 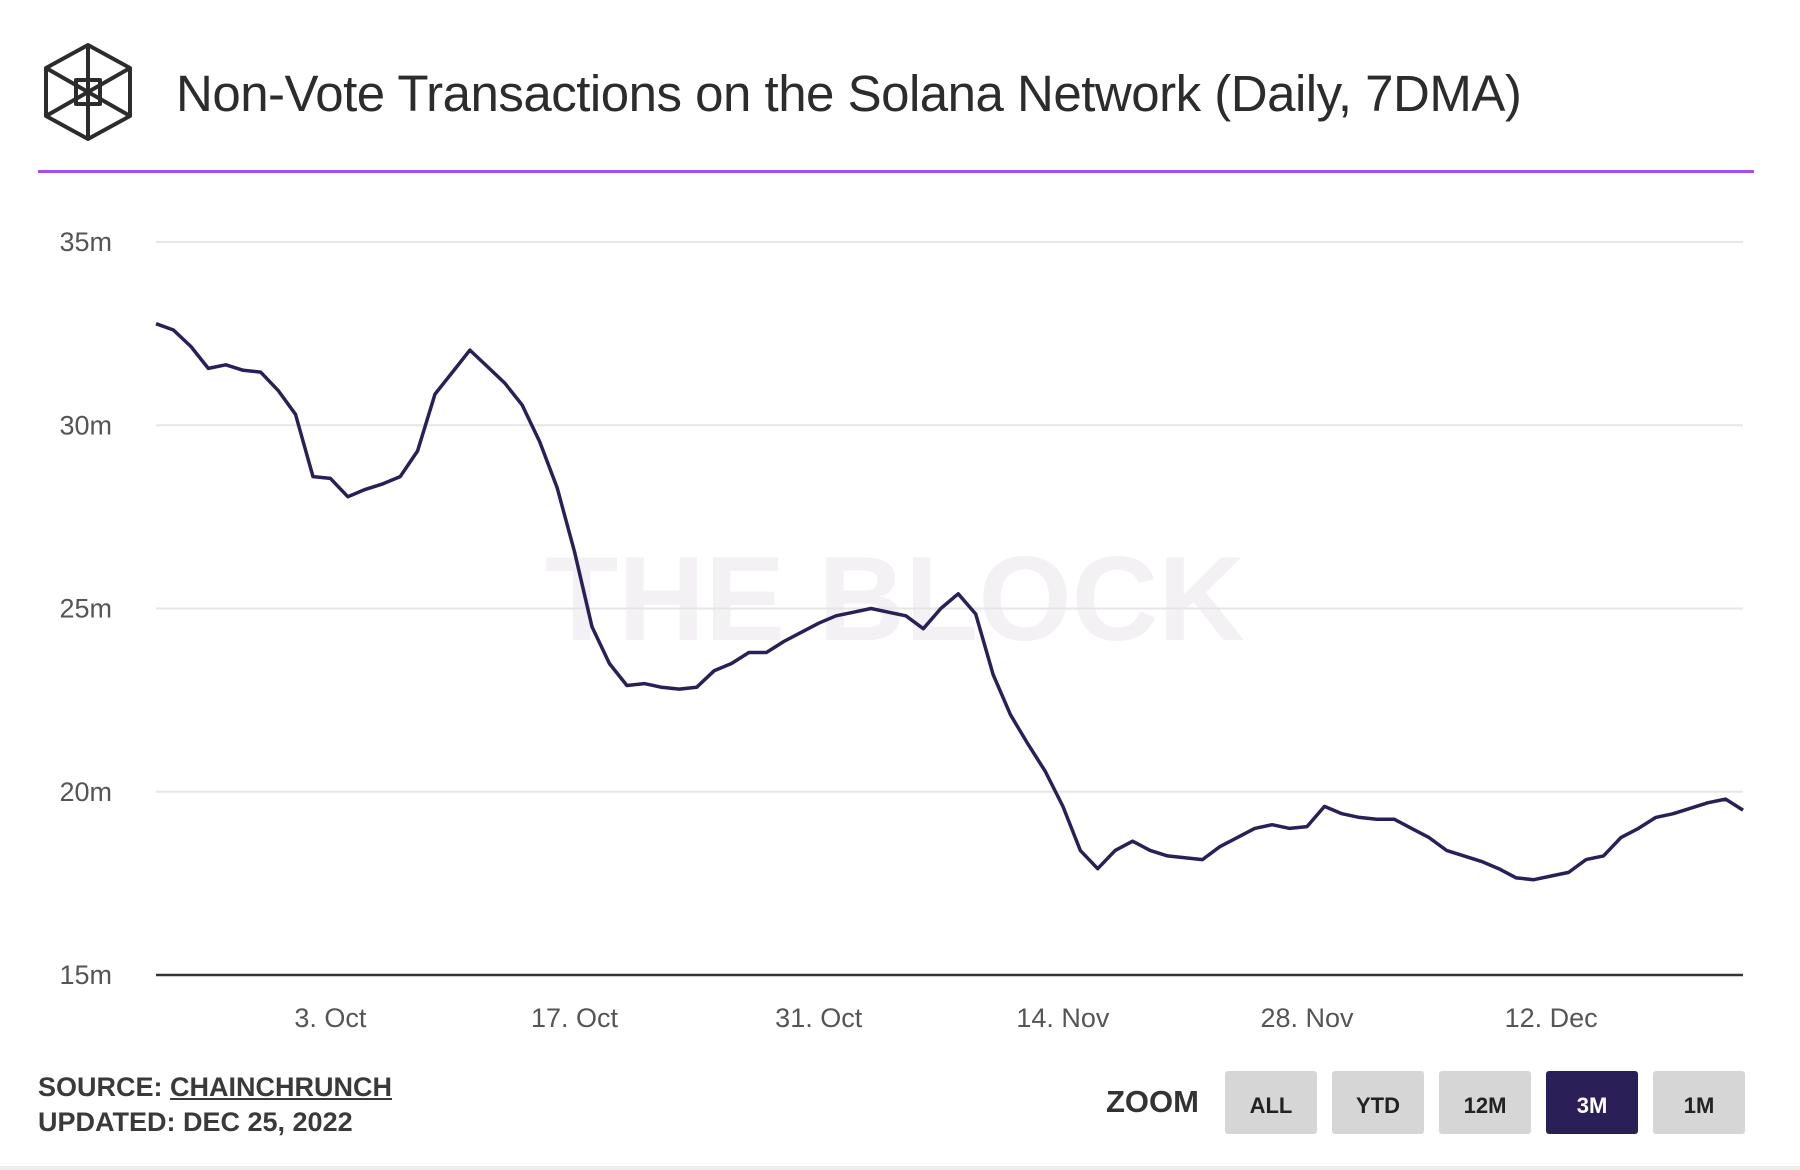 What do you see at coordinates (1063, 1018) in the screenshot?
I see `x-tick-label: 14. Nov` at bounding box center [1063, 1018].